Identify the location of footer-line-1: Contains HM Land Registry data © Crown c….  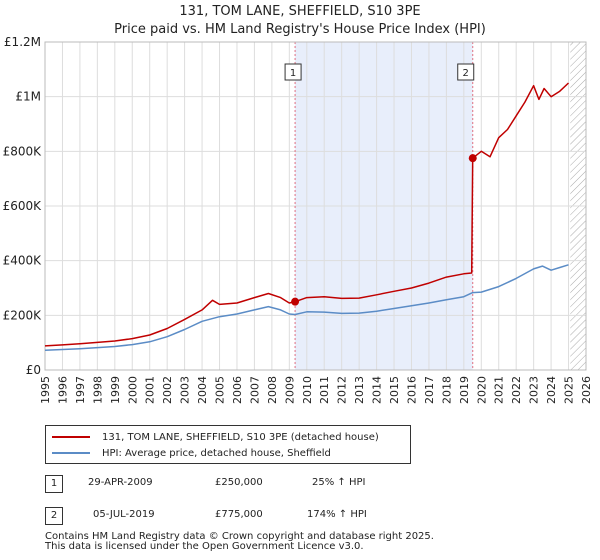
(239, 536).